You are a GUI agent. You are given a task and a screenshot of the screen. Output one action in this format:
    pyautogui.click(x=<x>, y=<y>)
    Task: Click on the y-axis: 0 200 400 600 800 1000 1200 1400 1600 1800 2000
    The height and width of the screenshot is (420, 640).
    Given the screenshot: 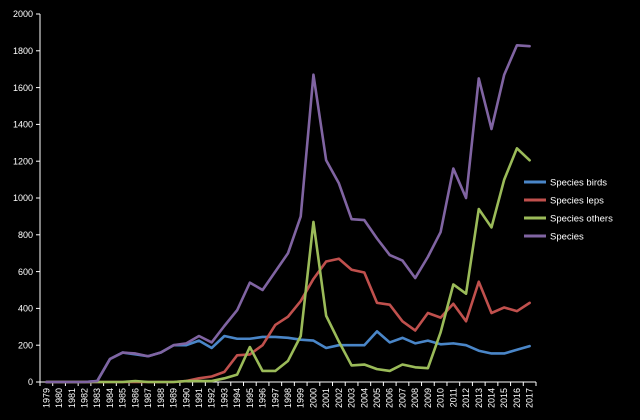 What is the action you would take?
    pyautogui.click(x=27, y=198)
    